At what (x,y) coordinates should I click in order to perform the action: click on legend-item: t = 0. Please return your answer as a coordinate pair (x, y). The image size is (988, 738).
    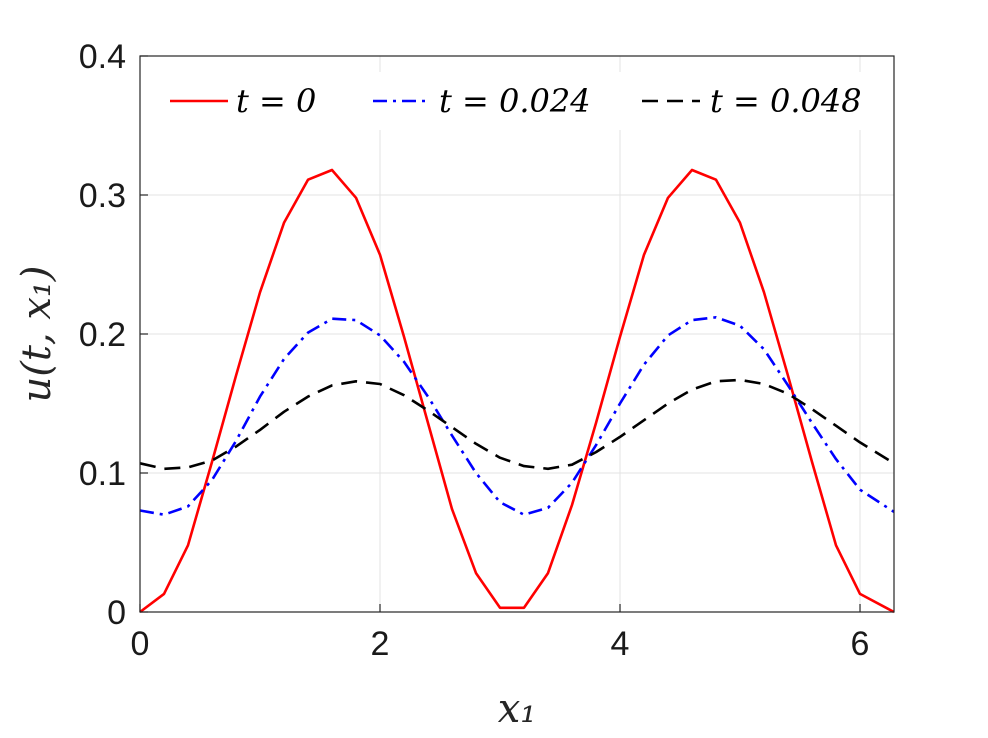
    Looking at the image, I should click on (243, 101).